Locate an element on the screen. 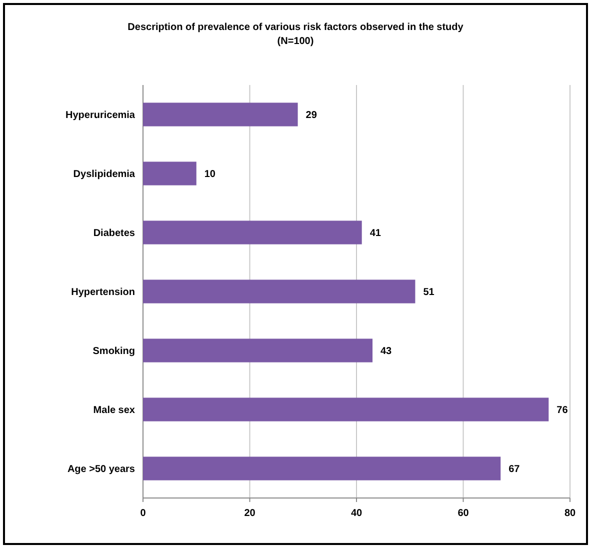 The image size is (591, 548). data-label: 43 is located at coordinates (386, 351).